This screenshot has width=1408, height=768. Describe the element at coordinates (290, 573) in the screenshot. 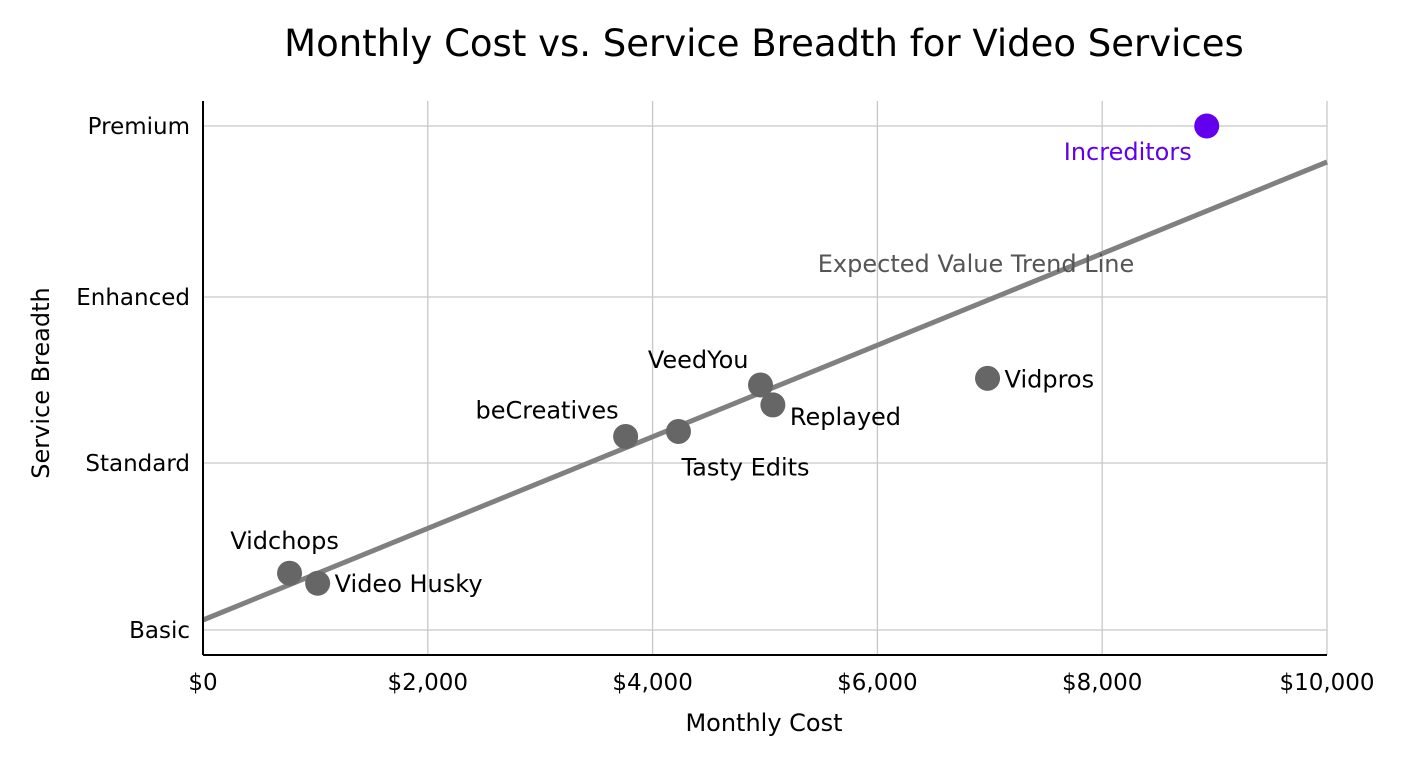

I see `data-point-vidchops` at that location.